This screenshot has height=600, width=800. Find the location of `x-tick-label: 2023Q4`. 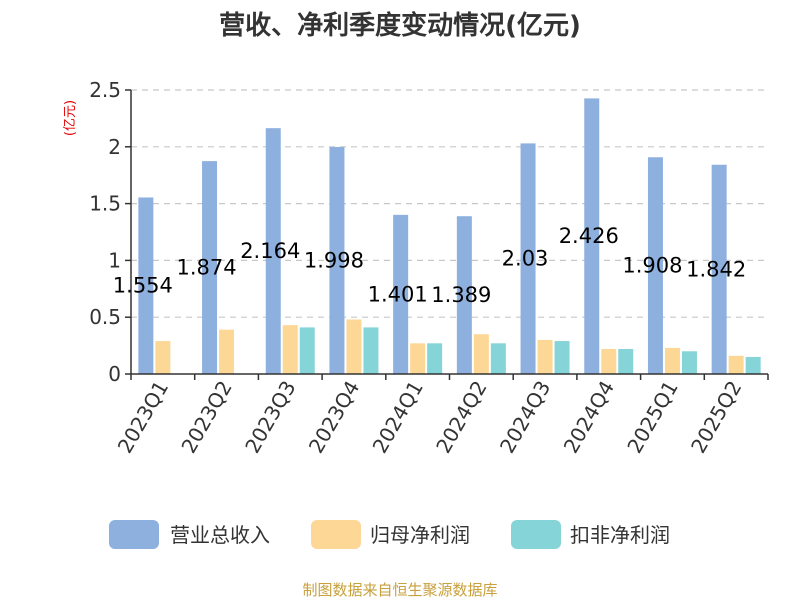

x-tick-label: 2023Q4 is located at coordinates (334, 417).